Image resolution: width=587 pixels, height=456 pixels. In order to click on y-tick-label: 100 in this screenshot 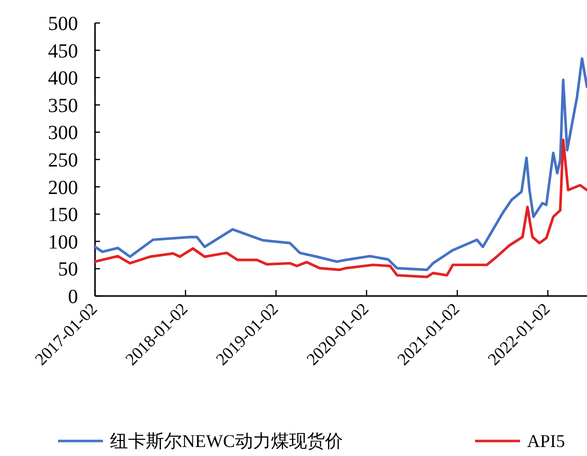, I will do `click(63, 242)`.